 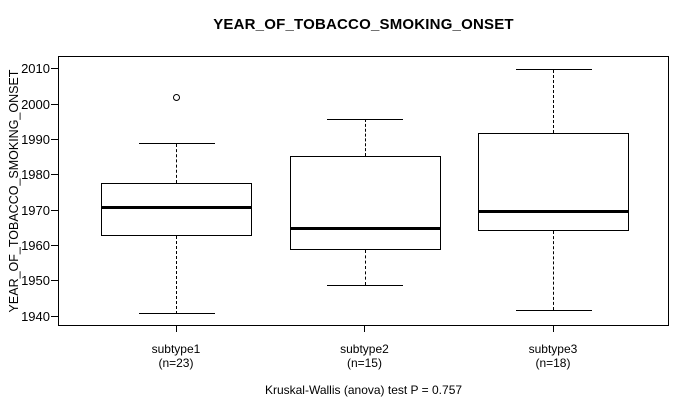 I want to click on group-label-subtype2: subtype2, so click(x=364, y=349).